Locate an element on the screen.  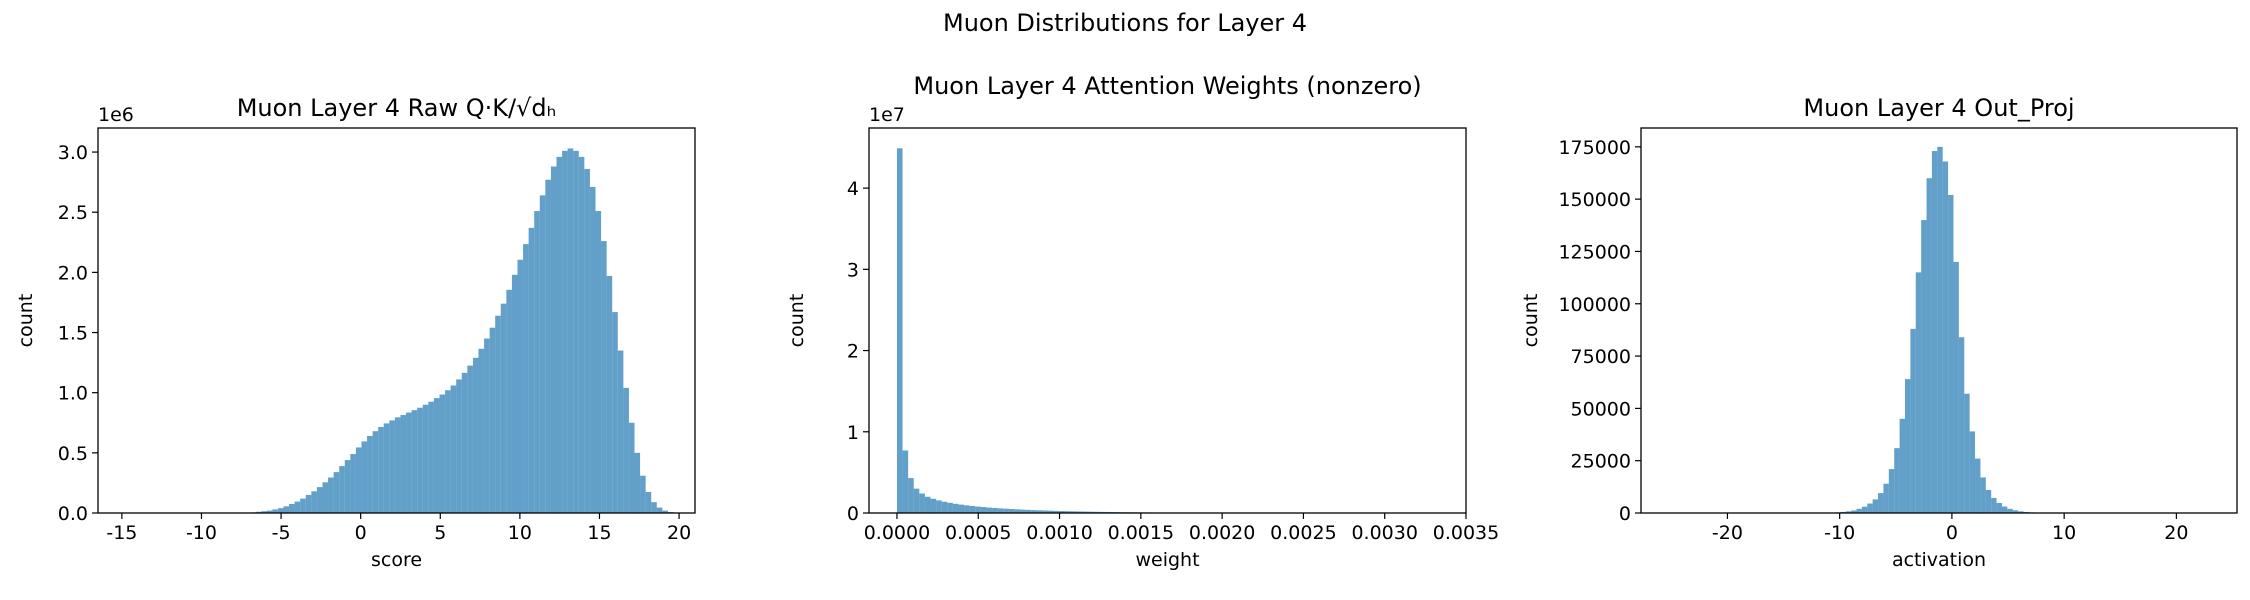
chart-raw-qk-xtick-label: -15 is located at coordinates (121, 533).